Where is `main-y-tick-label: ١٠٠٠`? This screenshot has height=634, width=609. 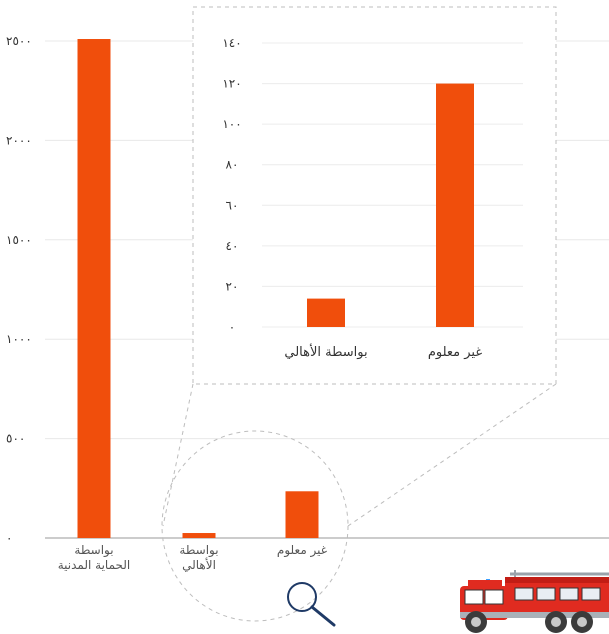 main-y-tick-label: ١٠٠٠ is located at coordinates (19, 339).